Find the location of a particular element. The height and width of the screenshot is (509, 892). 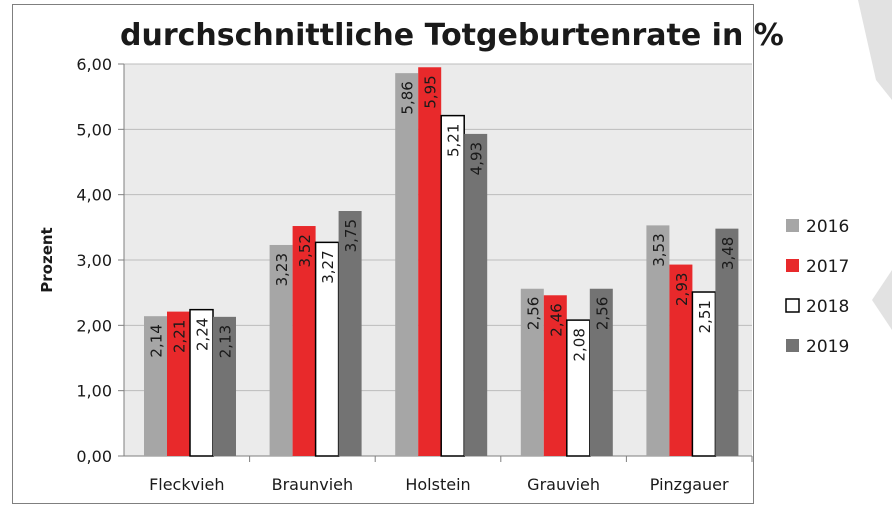

legend-label: 2017 is located at coordinates (827, 267).